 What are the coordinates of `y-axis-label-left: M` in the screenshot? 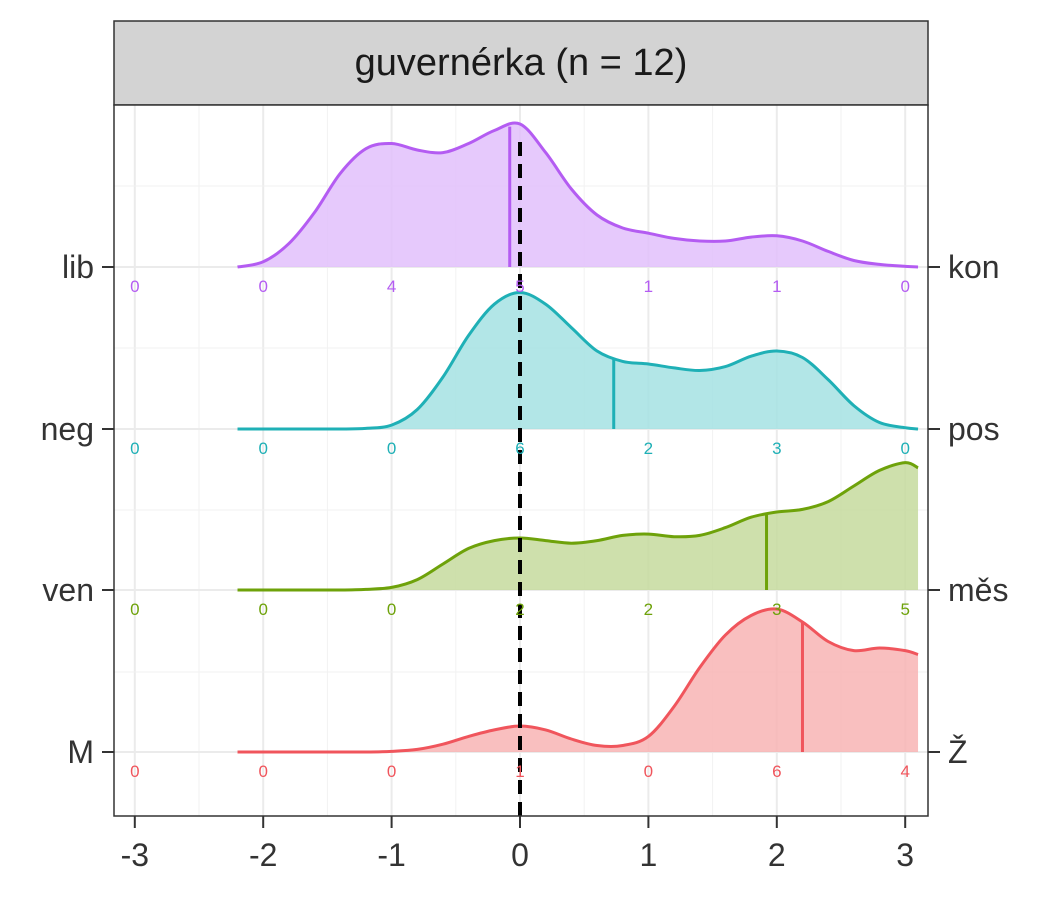 It's located at (80, 752).